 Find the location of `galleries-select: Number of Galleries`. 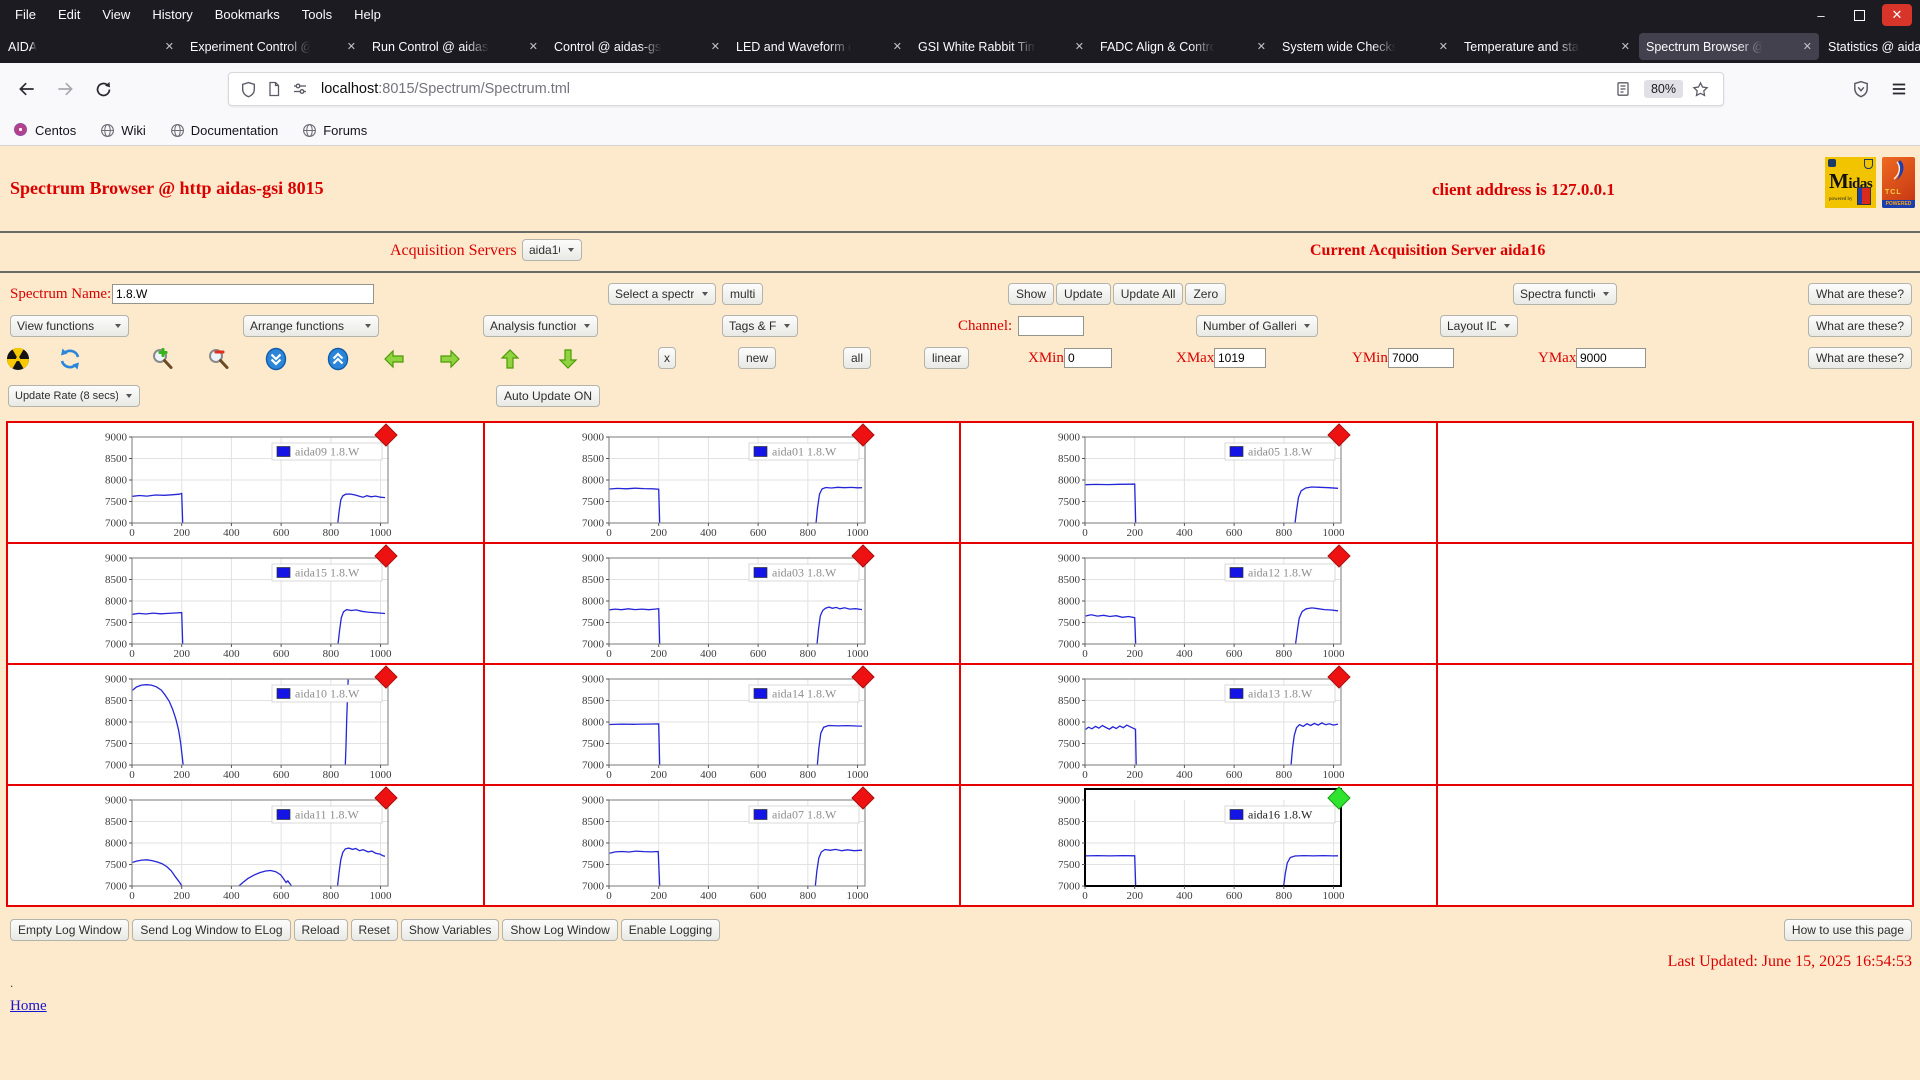

galleries-select: Number of Galleries is located at coordinates (1257, 326).